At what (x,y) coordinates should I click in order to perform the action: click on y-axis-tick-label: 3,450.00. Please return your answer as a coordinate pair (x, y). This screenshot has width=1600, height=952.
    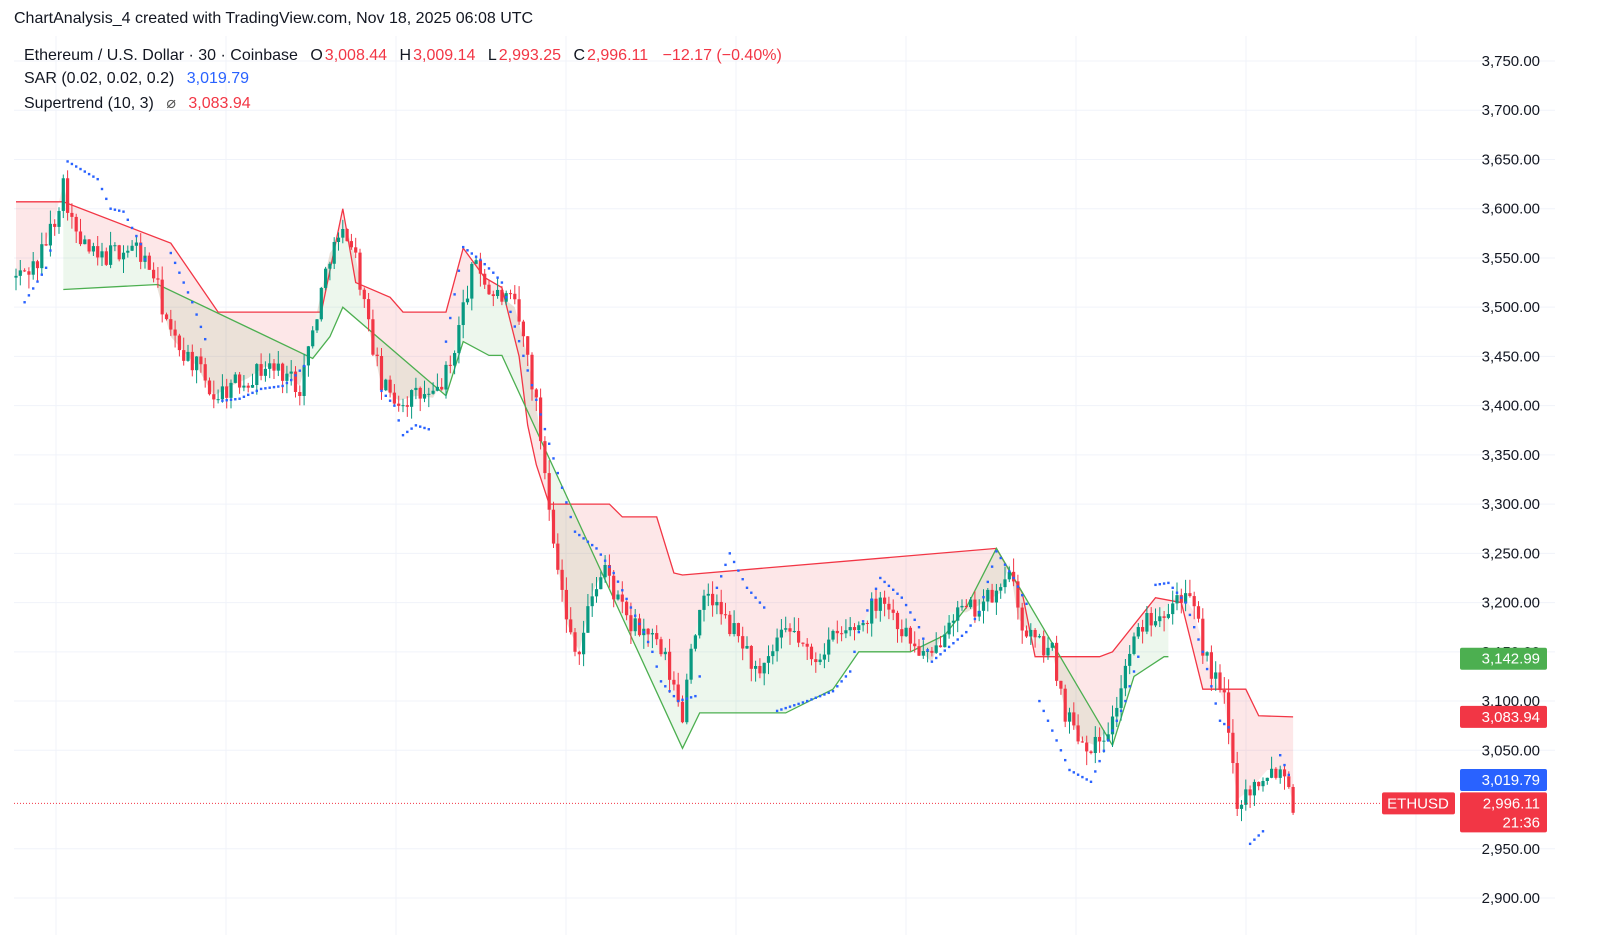
    Looking at the image, I should click on (1511, 356).